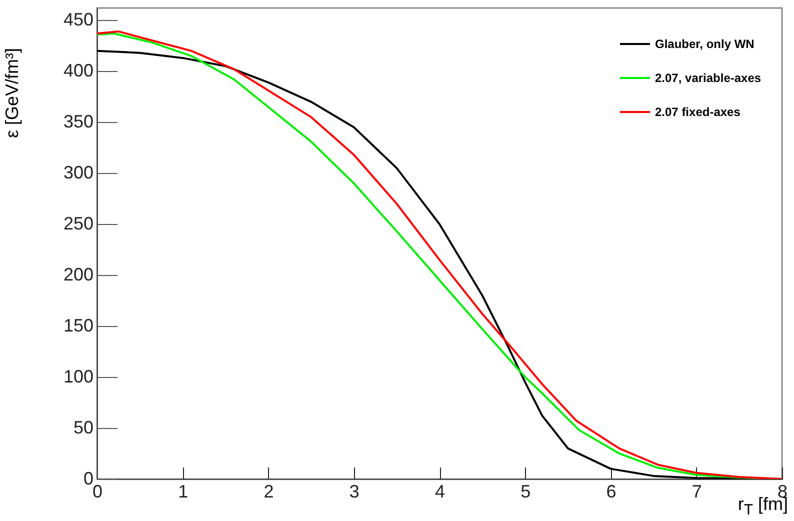 The height and width of the screenshot is (521, 794). Describe the element at coordinates (88, 478) in the screenshot. I see `y-tick-label: 0` at that location.